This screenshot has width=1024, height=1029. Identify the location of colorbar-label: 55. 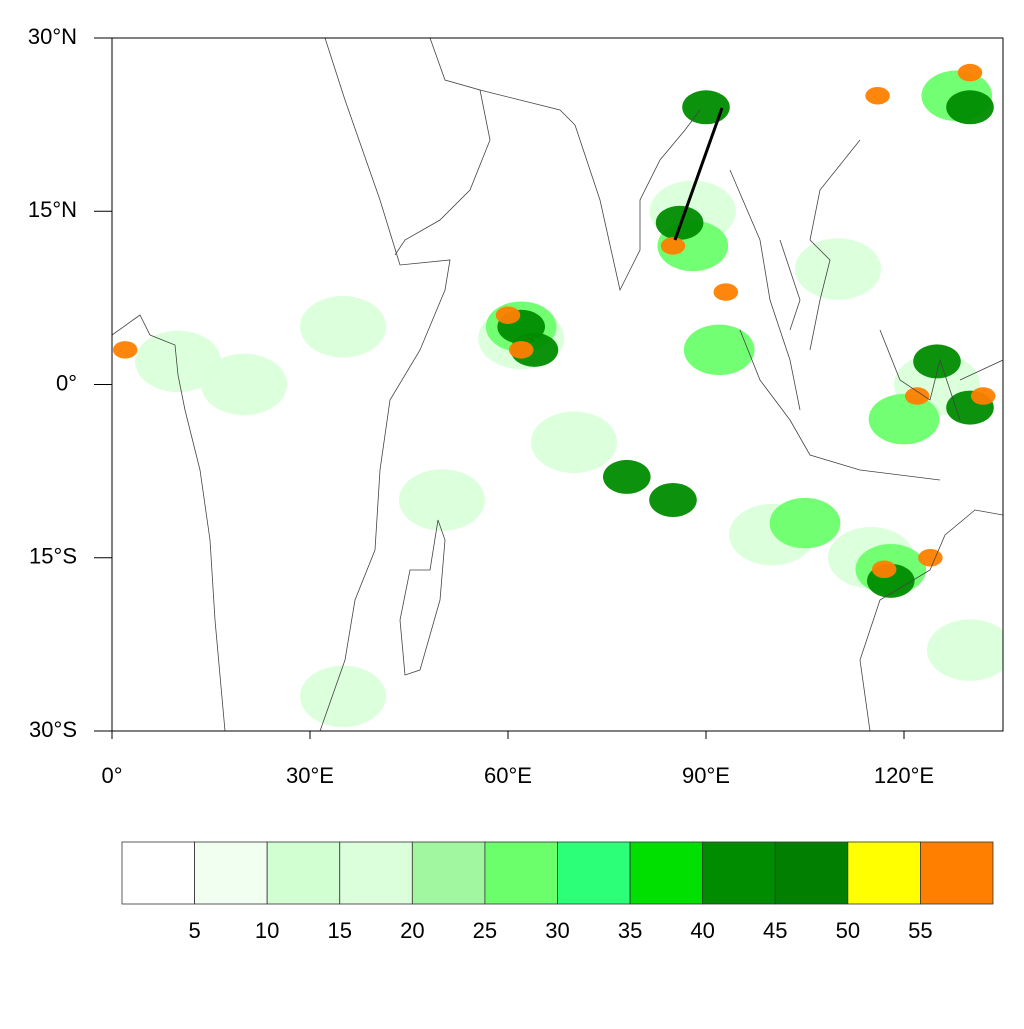
(920, 930).